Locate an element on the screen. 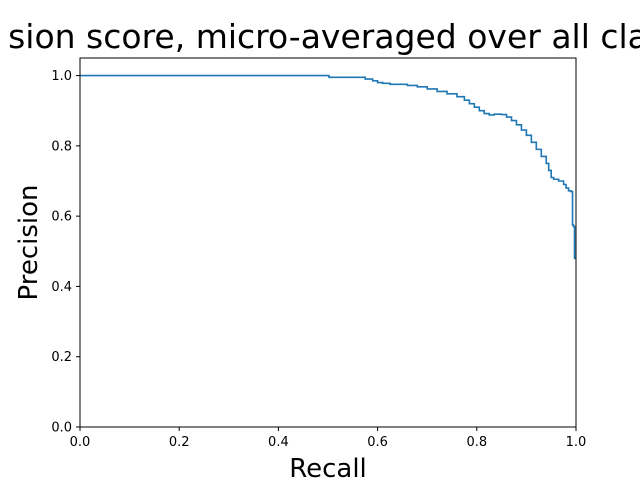  x-tick-label: 0.2 is located at coordinates (179, 442).